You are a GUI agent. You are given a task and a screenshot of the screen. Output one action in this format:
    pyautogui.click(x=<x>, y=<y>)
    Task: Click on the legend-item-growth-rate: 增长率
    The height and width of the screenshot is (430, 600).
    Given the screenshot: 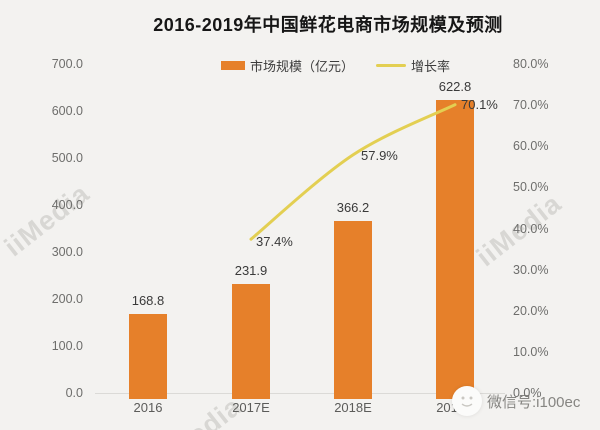 What is the action you would take?
    pyautogui.click(x=413, y=65)
    